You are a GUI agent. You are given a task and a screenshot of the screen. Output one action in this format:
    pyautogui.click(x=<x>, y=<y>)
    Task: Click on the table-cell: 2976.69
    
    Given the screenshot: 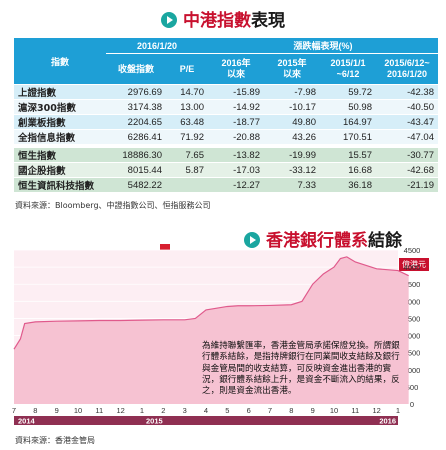 What is the action you would take?
    pyautogui.click(x=136, y=92)
    